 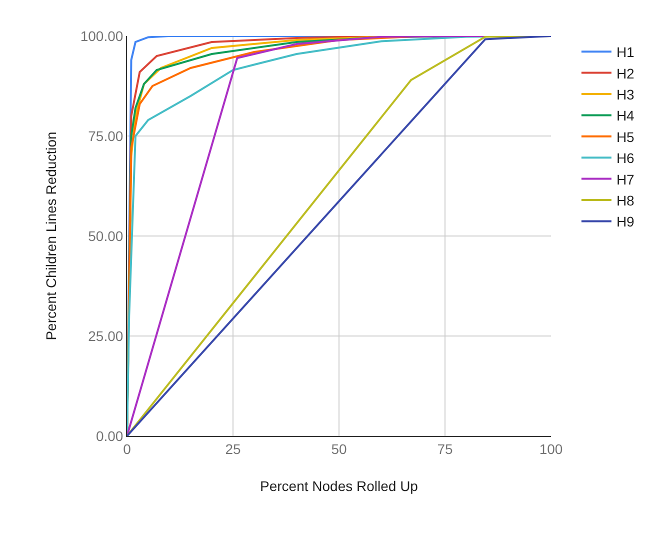 I want to click on y-axis-title: Percent Children Lines Reduction, so click(x=50, y=236).